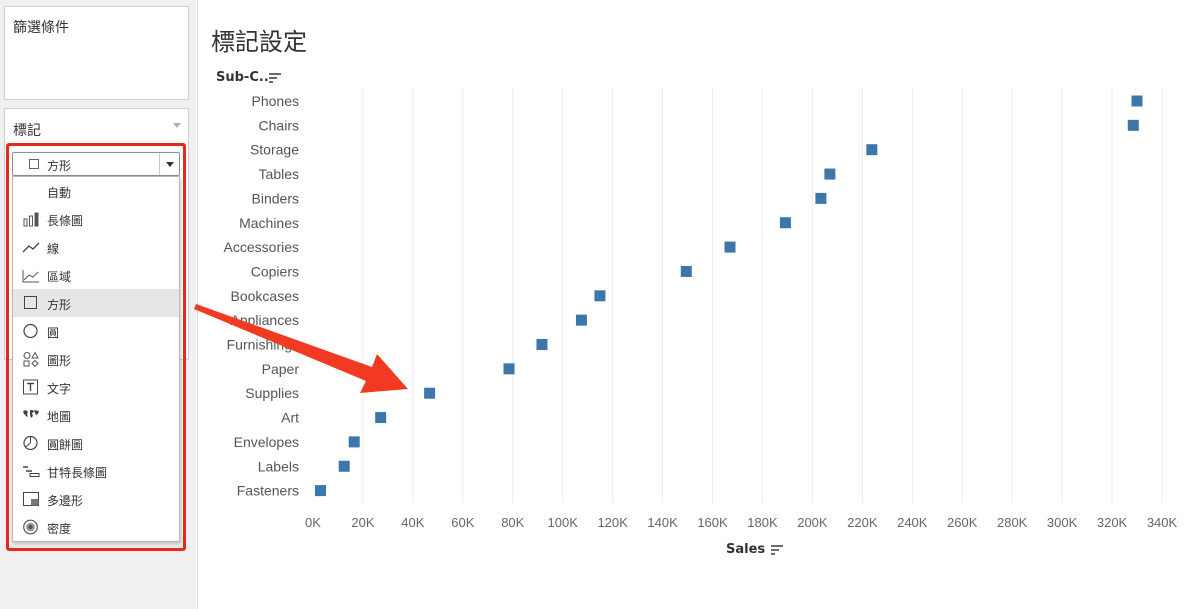  What do you see at coordinates (30, 331) in the screenshot?
I see `circle-icon` at bounding box center [30, 331].